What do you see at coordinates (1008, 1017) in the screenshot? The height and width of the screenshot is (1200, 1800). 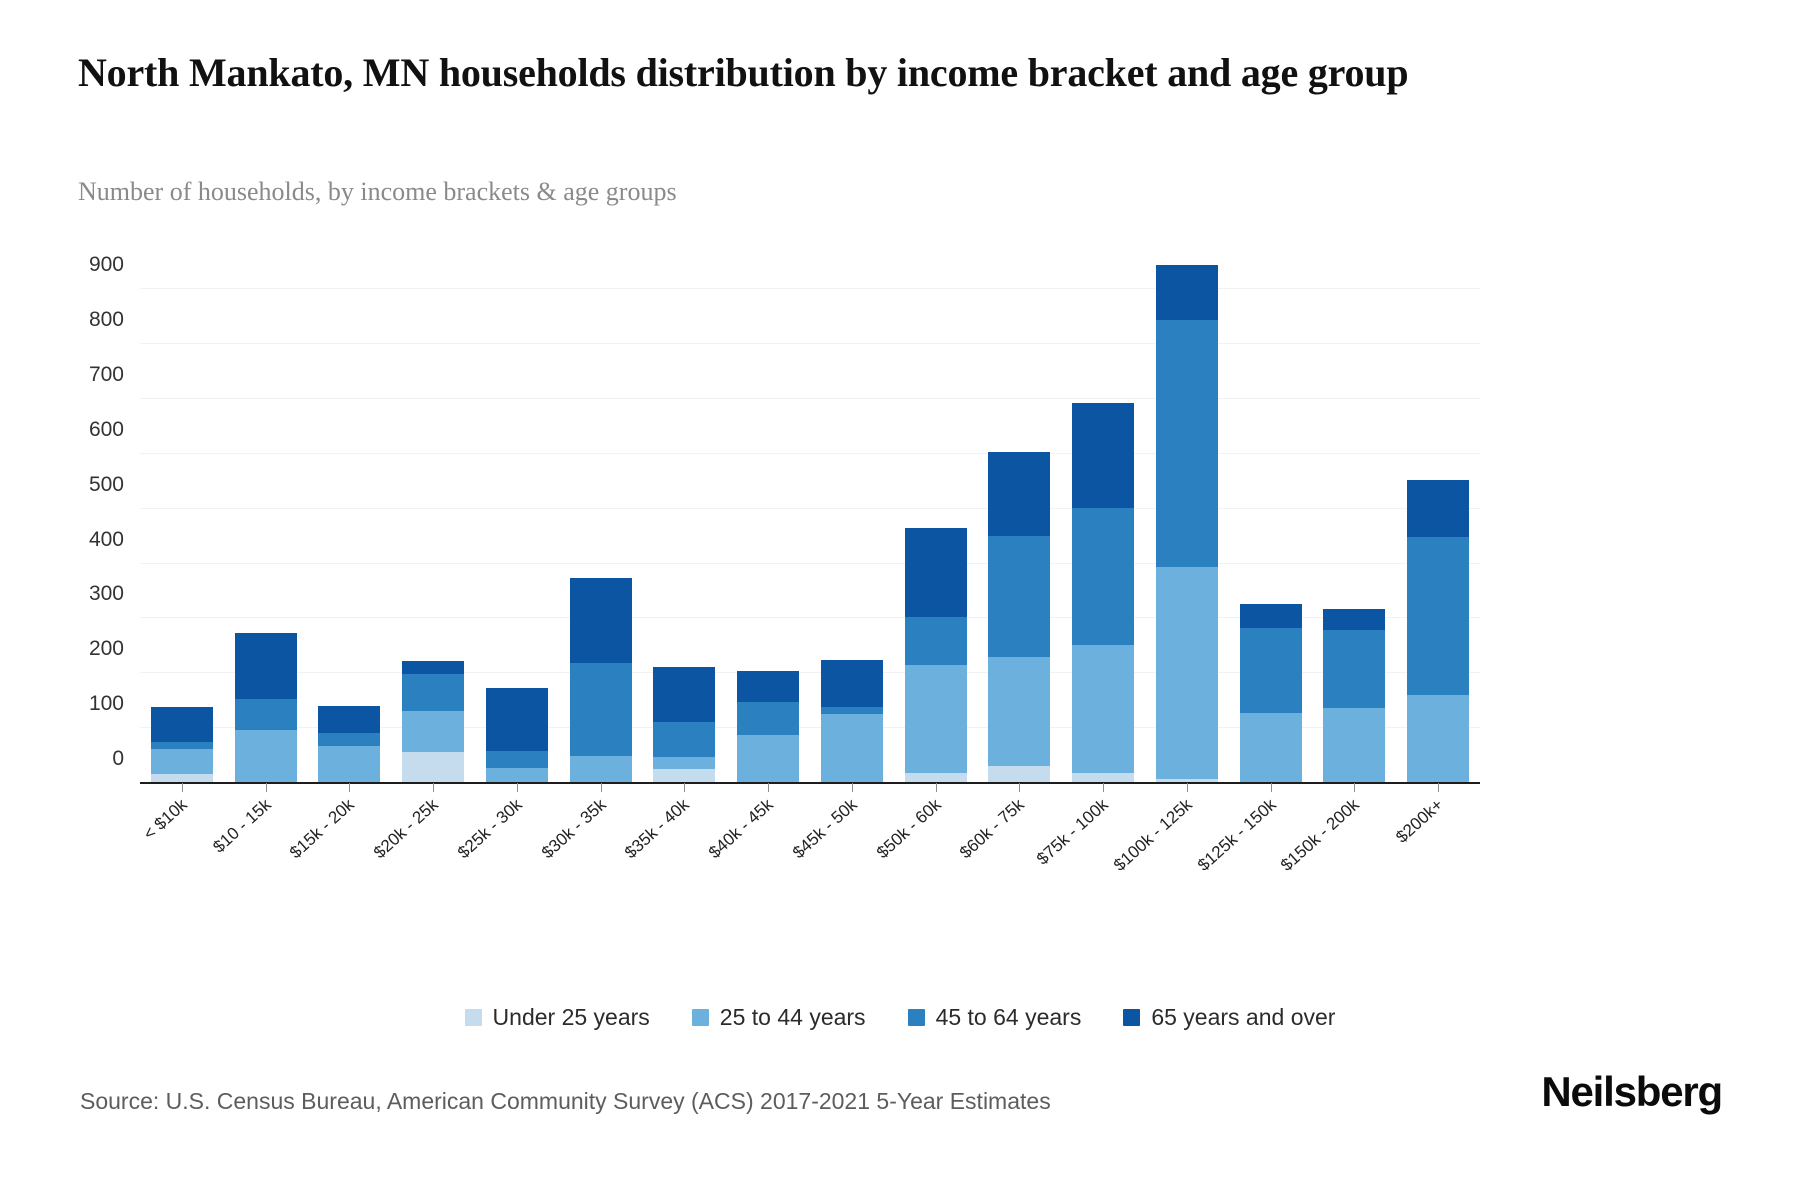 I see `legend-label: 45 to 64 years` at bounding box center [1008, 1017].